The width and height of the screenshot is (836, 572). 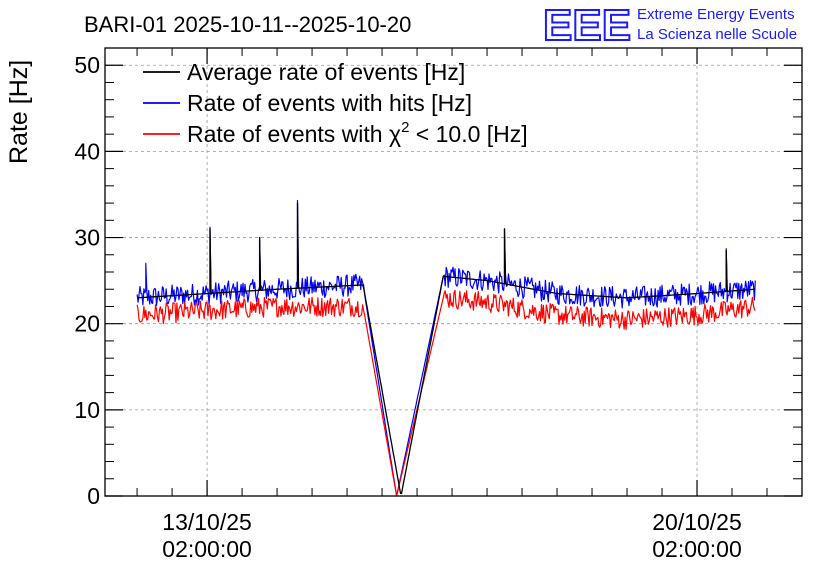 What do you see at coordinates (717, 34) in the screenshot?
I see `logo-line-2: La Scienza nelle Scuole` at bounding box center [717, 34].